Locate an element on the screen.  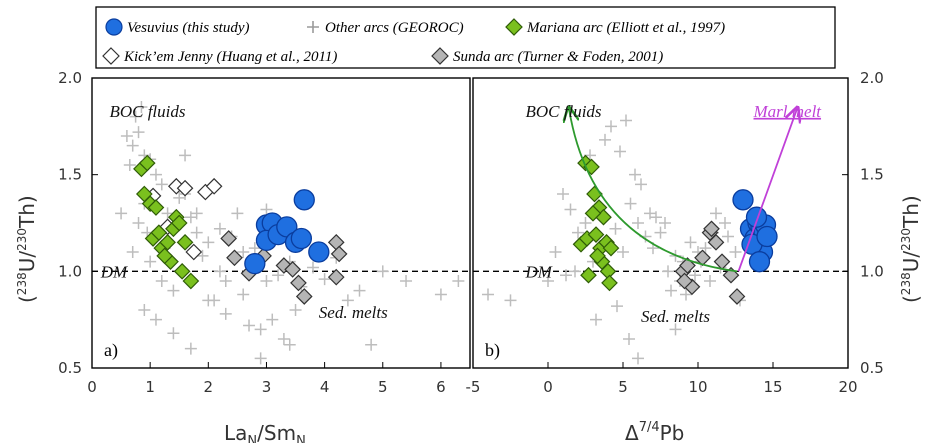
legend-label-other-arcs: Other arcs (GEOROC) is located at coordinates (394, 28).